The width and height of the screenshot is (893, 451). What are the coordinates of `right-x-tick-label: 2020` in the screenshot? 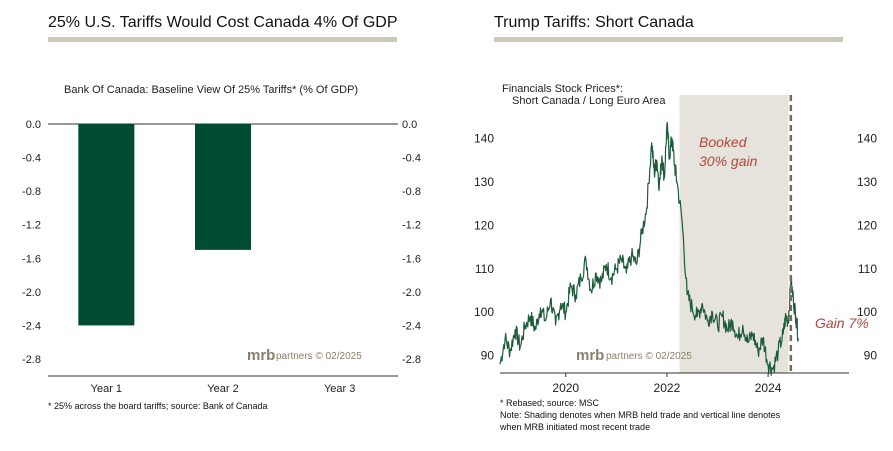 It's located at (565, 388).